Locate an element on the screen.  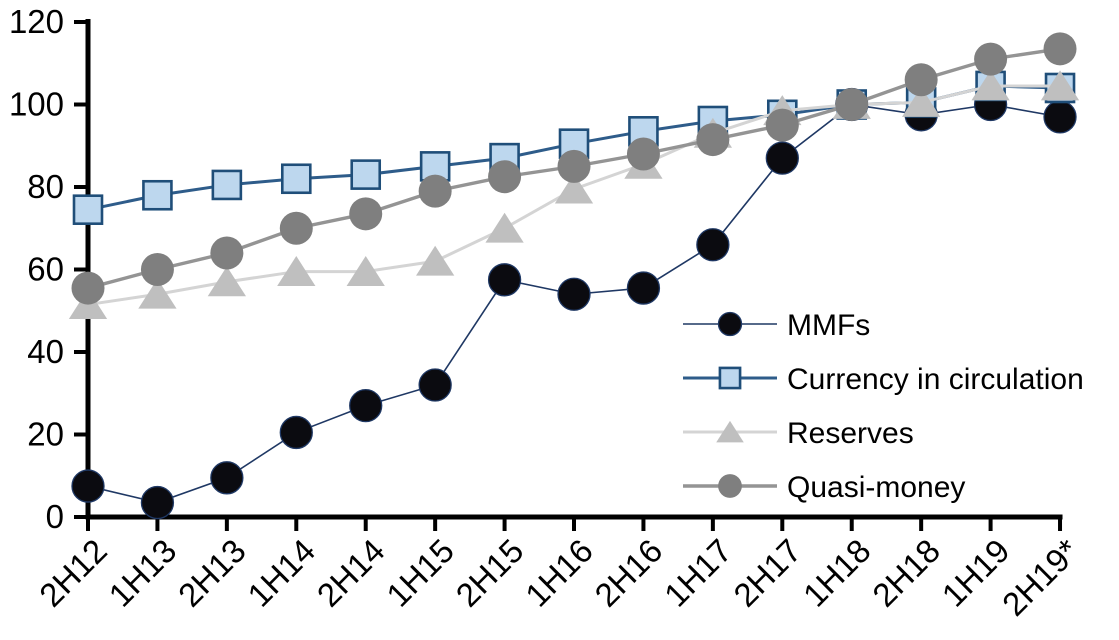
y-axis-labels: 0 20 40 60 80 100 120 is located at coordinates (36, 269).